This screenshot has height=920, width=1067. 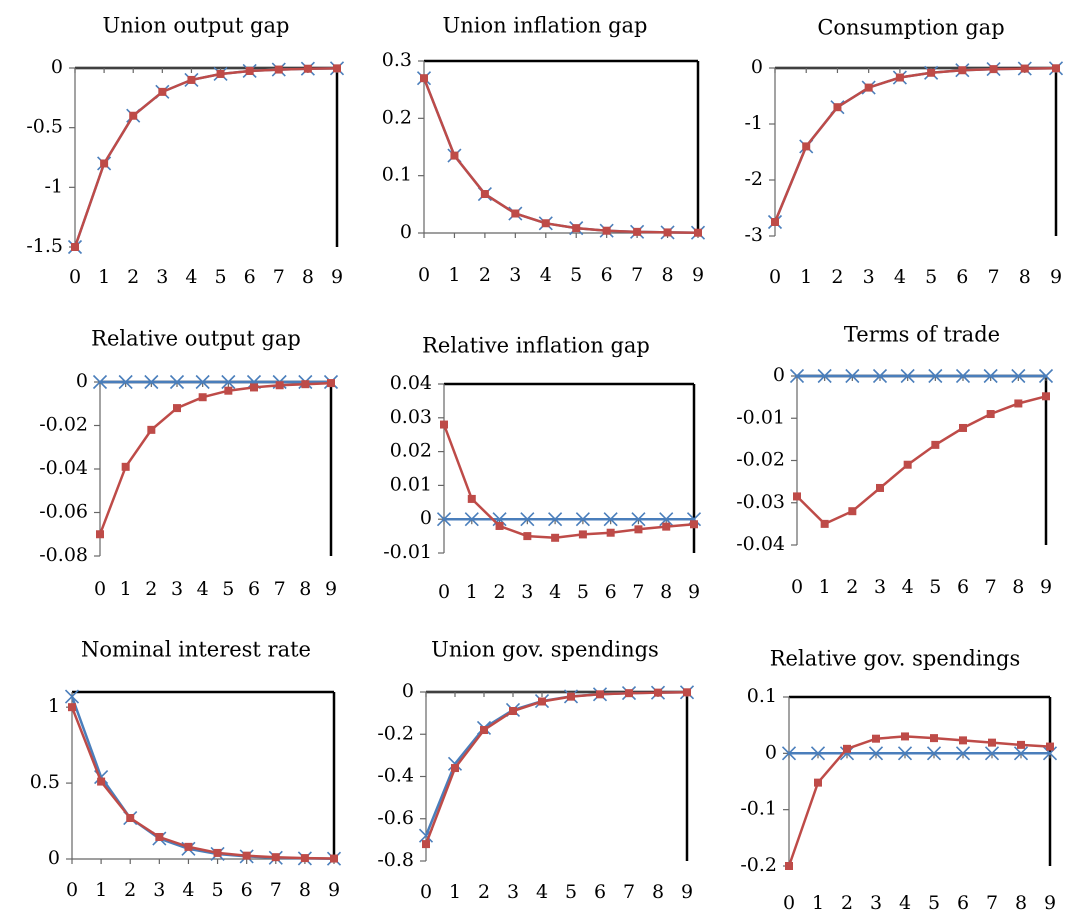 What do you see at coordinates (411, 451) in the screenshot?
I see `y-tick-label: 0.02` at bounding box center [411, 451].